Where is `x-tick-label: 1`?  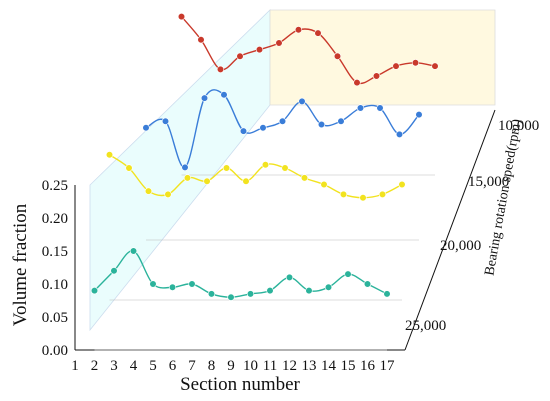 x-tick-label: 1 is located at coordinates (75, 366).